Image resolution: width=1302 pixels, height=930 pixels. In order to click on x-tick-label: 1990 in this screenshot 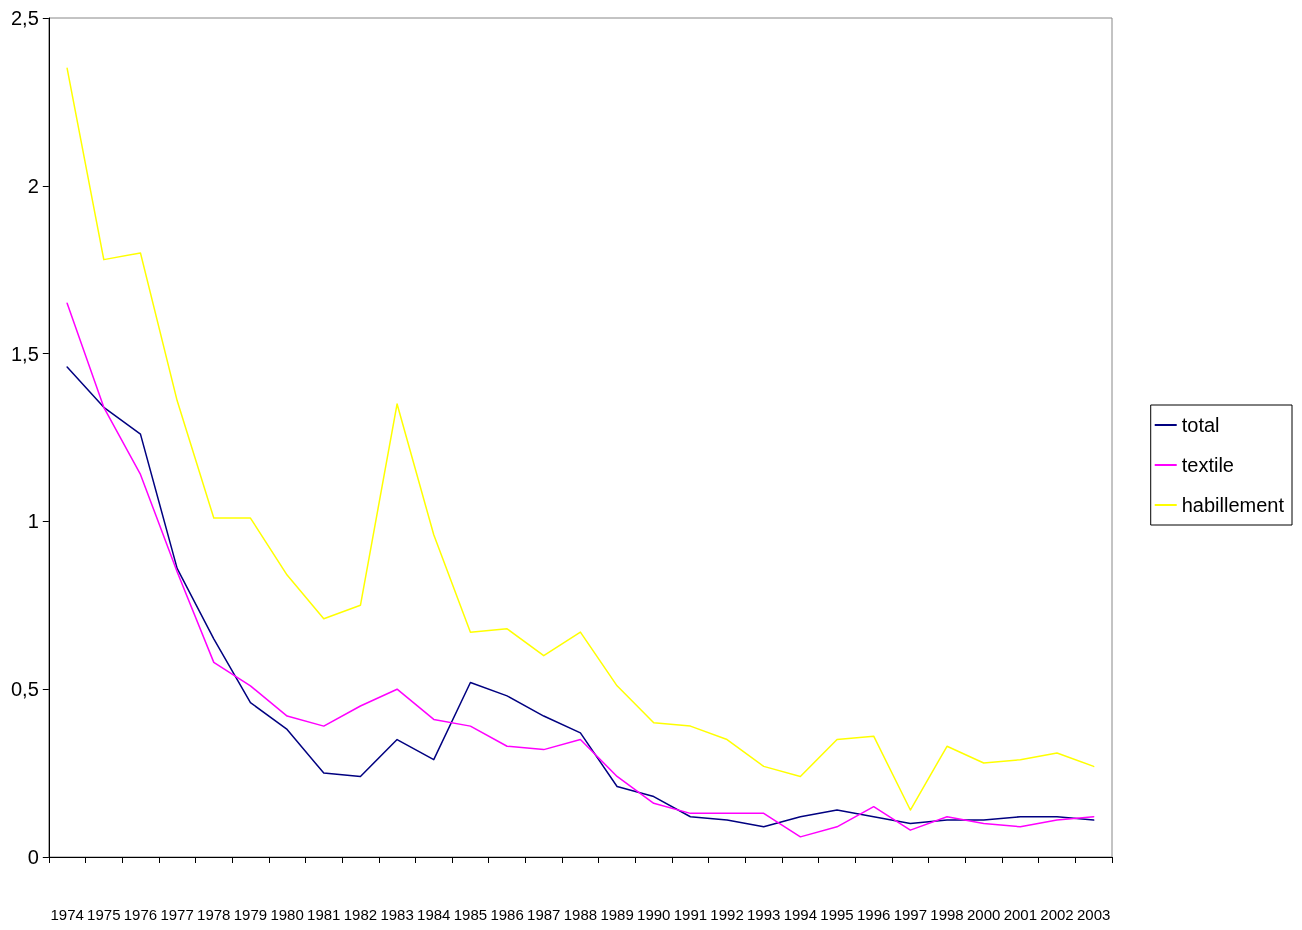, I will do `click(654, 914)`.